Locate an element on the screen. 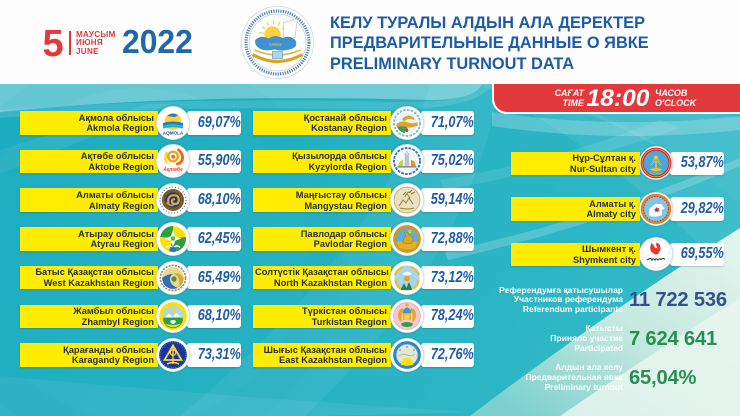  svg-text: САЙЛАУ is located at coordinates (275, 45).